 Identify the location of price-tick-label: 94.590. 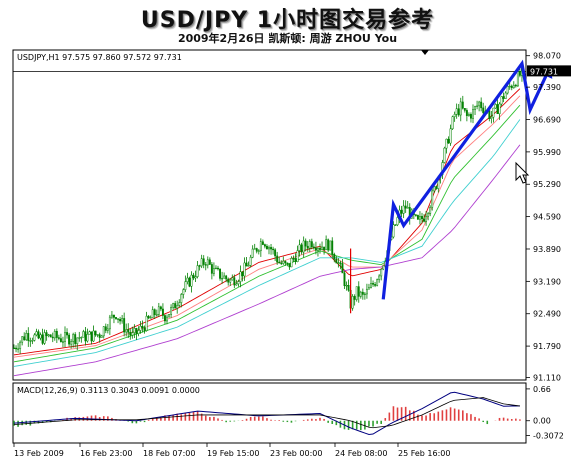
(547, 217).